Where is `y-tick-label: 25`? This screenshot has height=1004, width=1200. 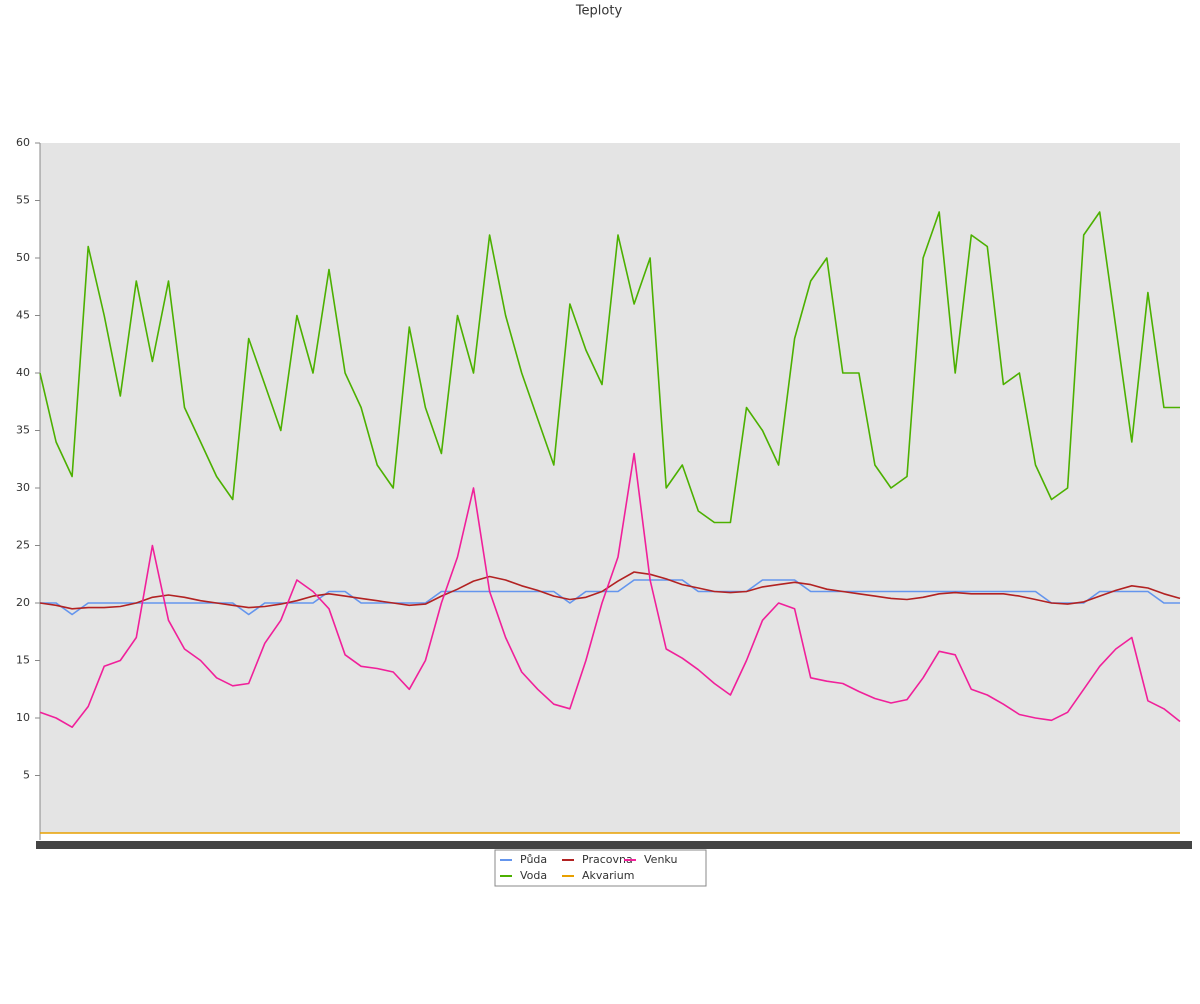
y-tick-label: 25 is located at coordinates (23, 545).